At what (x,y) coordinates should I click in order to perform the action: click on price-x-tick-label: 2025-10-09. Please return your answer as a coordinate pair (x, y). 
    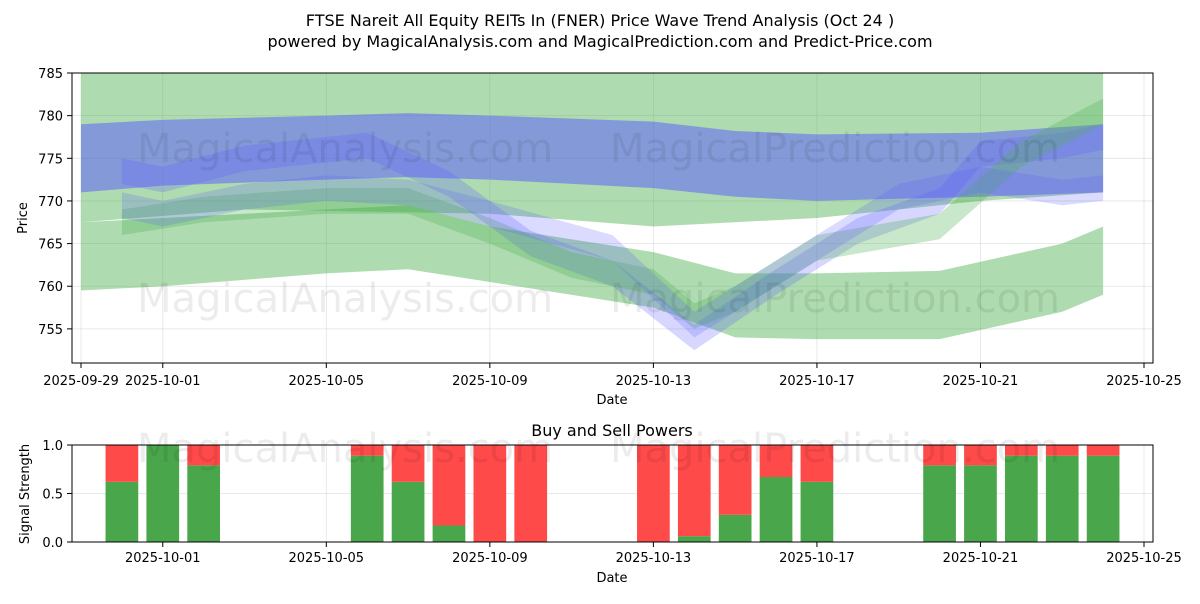
    Looking at the image, I should click on (490, 381).